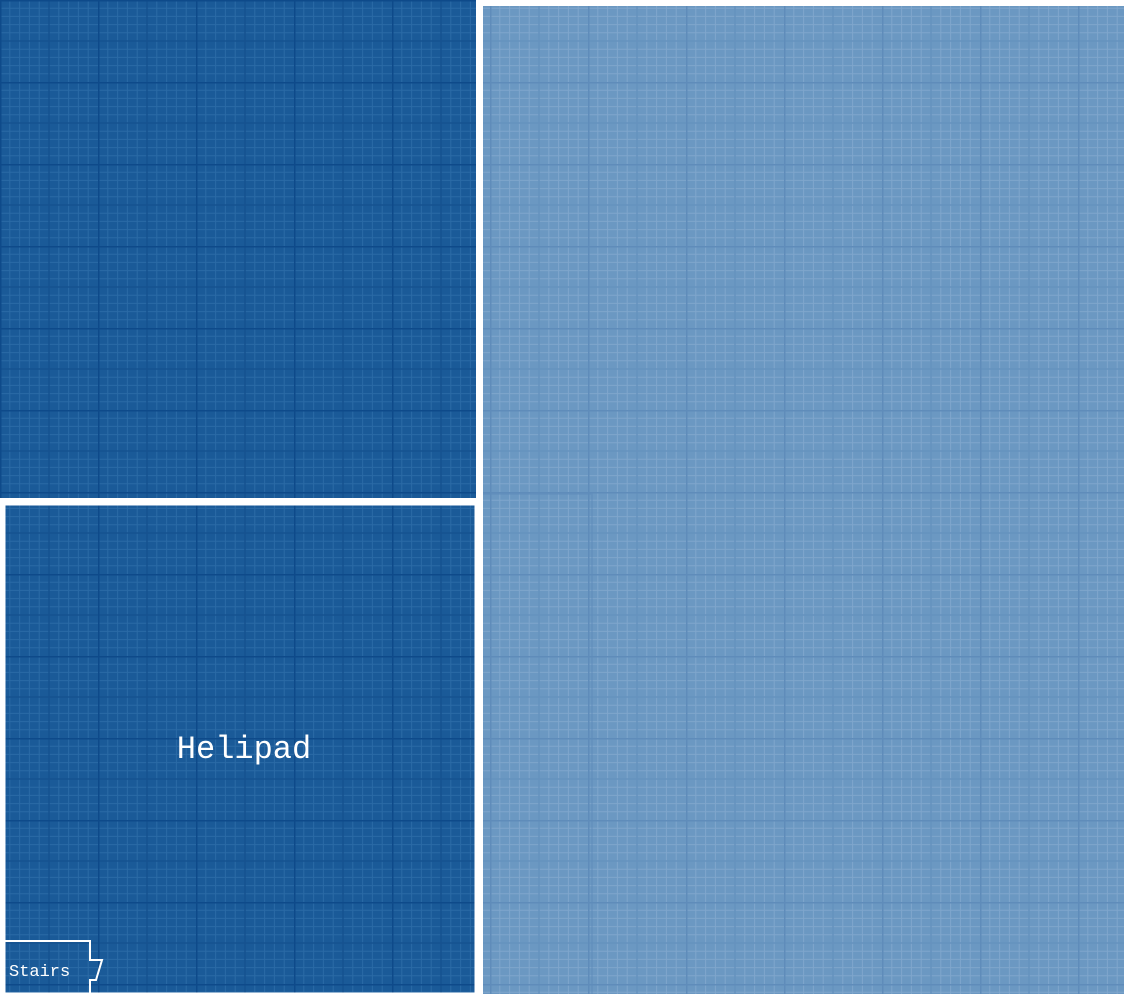 This screenshot has height=1000, width=1130. Describe the element at coordinates (244, 749) in the screenshot. I see `helipad-label: Helipad` at that location.